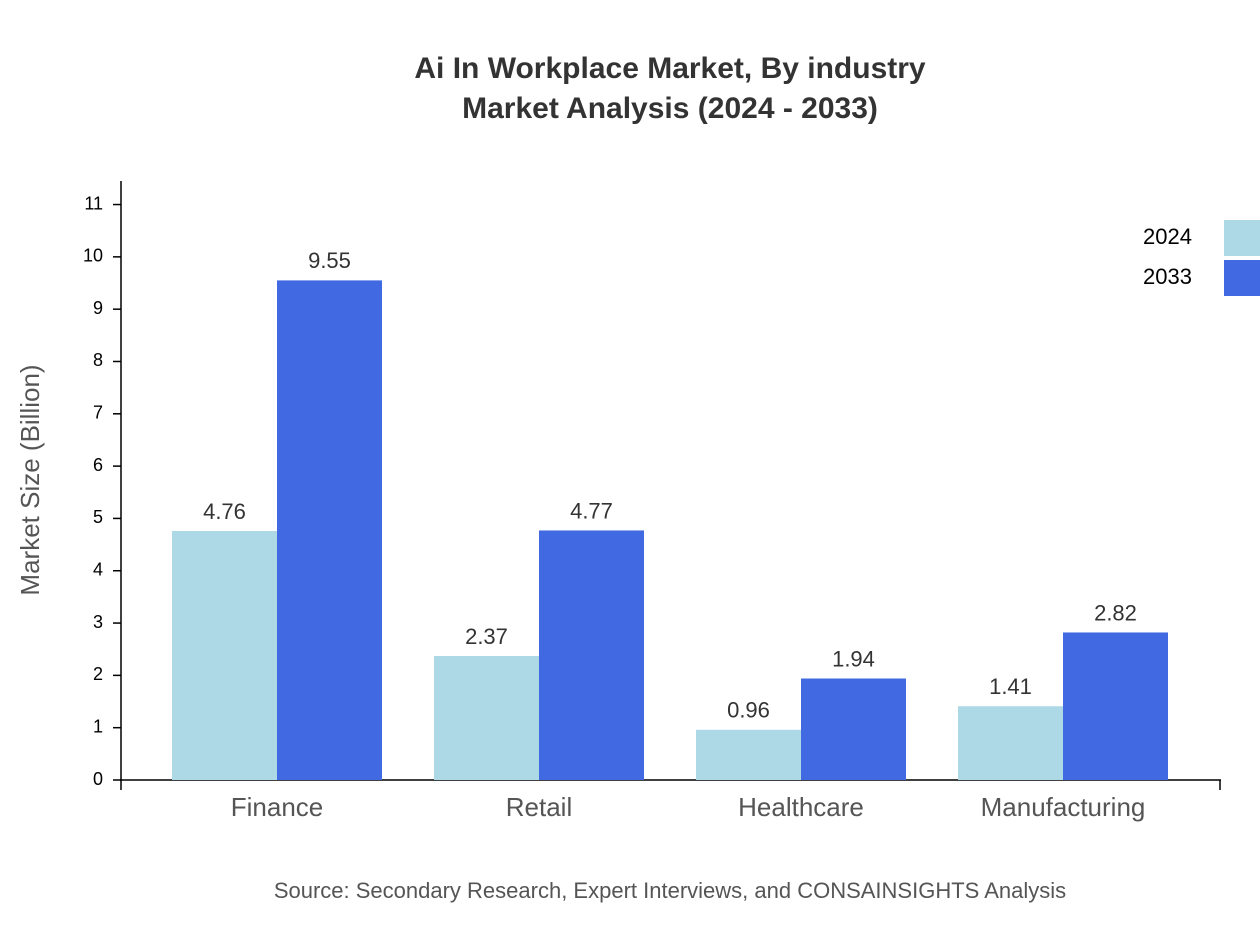 Image resolution: width=1260 pixels, height=925 pixels. Describe the element at coordinates (748, 710) in the screenshot. I see `value-label: 0.96` at that location.